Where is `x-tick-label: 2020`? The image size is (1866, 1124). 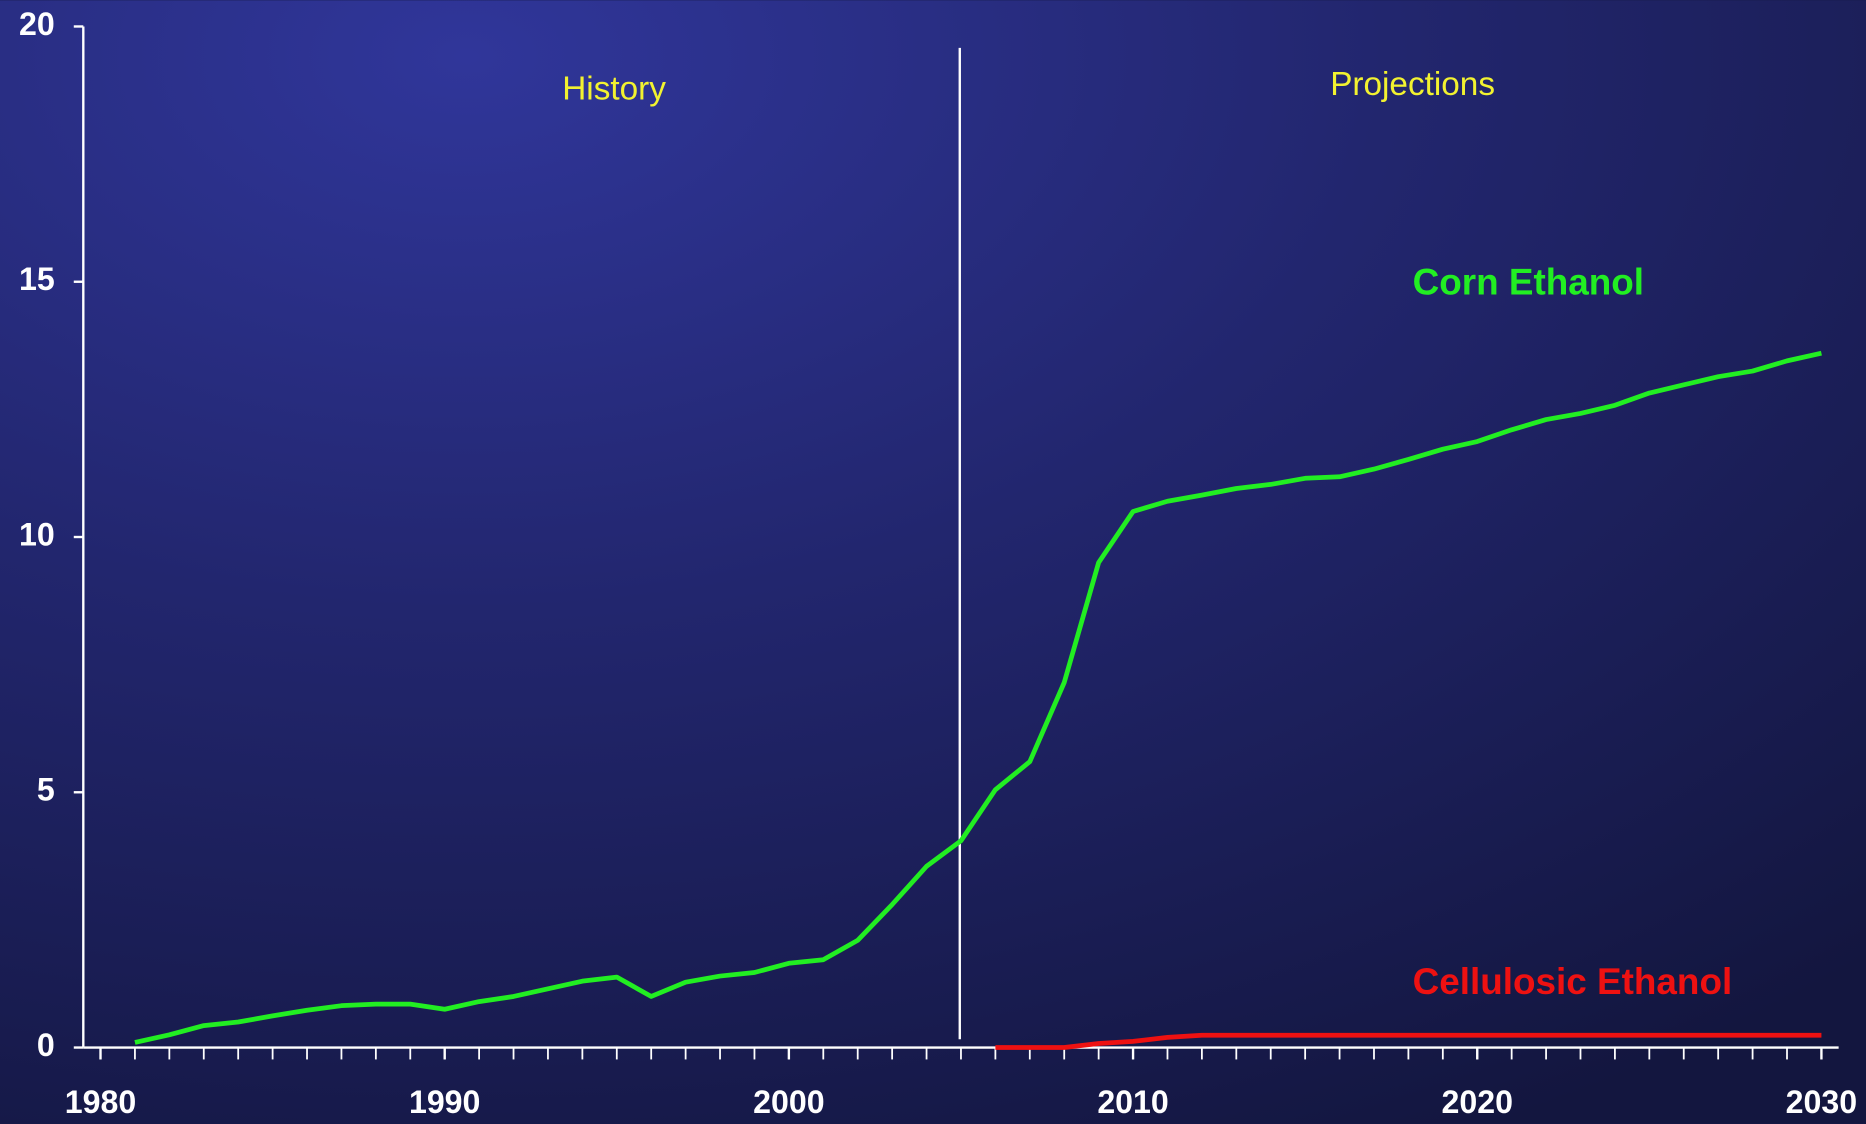 x-tick-label: 2020 is located at coordinates (1477, 1102).